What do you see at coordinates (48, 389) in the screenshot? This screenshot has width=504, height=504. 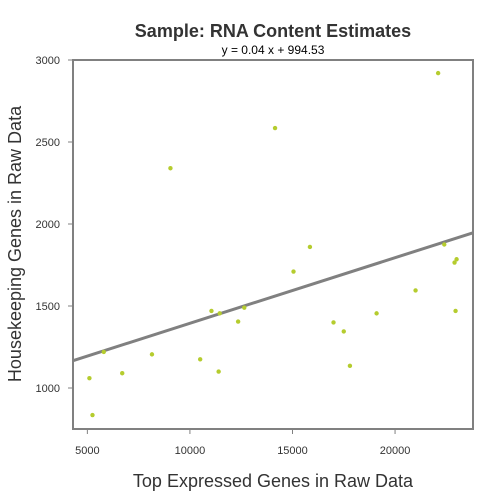 I see `y-tick-label: 1000` at bounding box center [48, 389].